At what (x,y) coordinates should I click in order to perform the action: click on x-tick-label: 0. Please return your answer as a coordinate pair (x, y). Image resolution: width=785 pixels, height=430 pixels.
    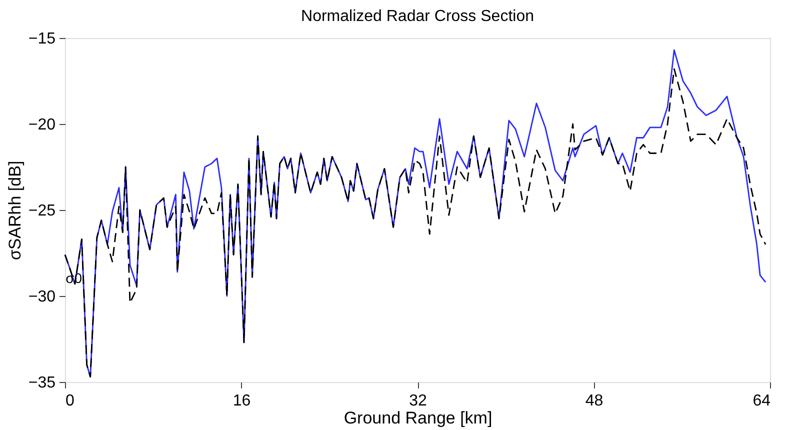
    Looking at the image, I should click on (70, 401).